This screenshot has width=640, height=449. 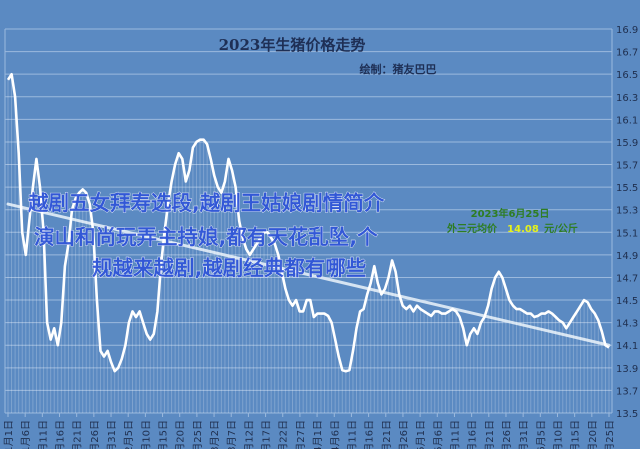 What do you see at coordinates (472, 228) in the screenshot?
I see `annotation-label: 外三元均价` at bounding box center [472, 228].